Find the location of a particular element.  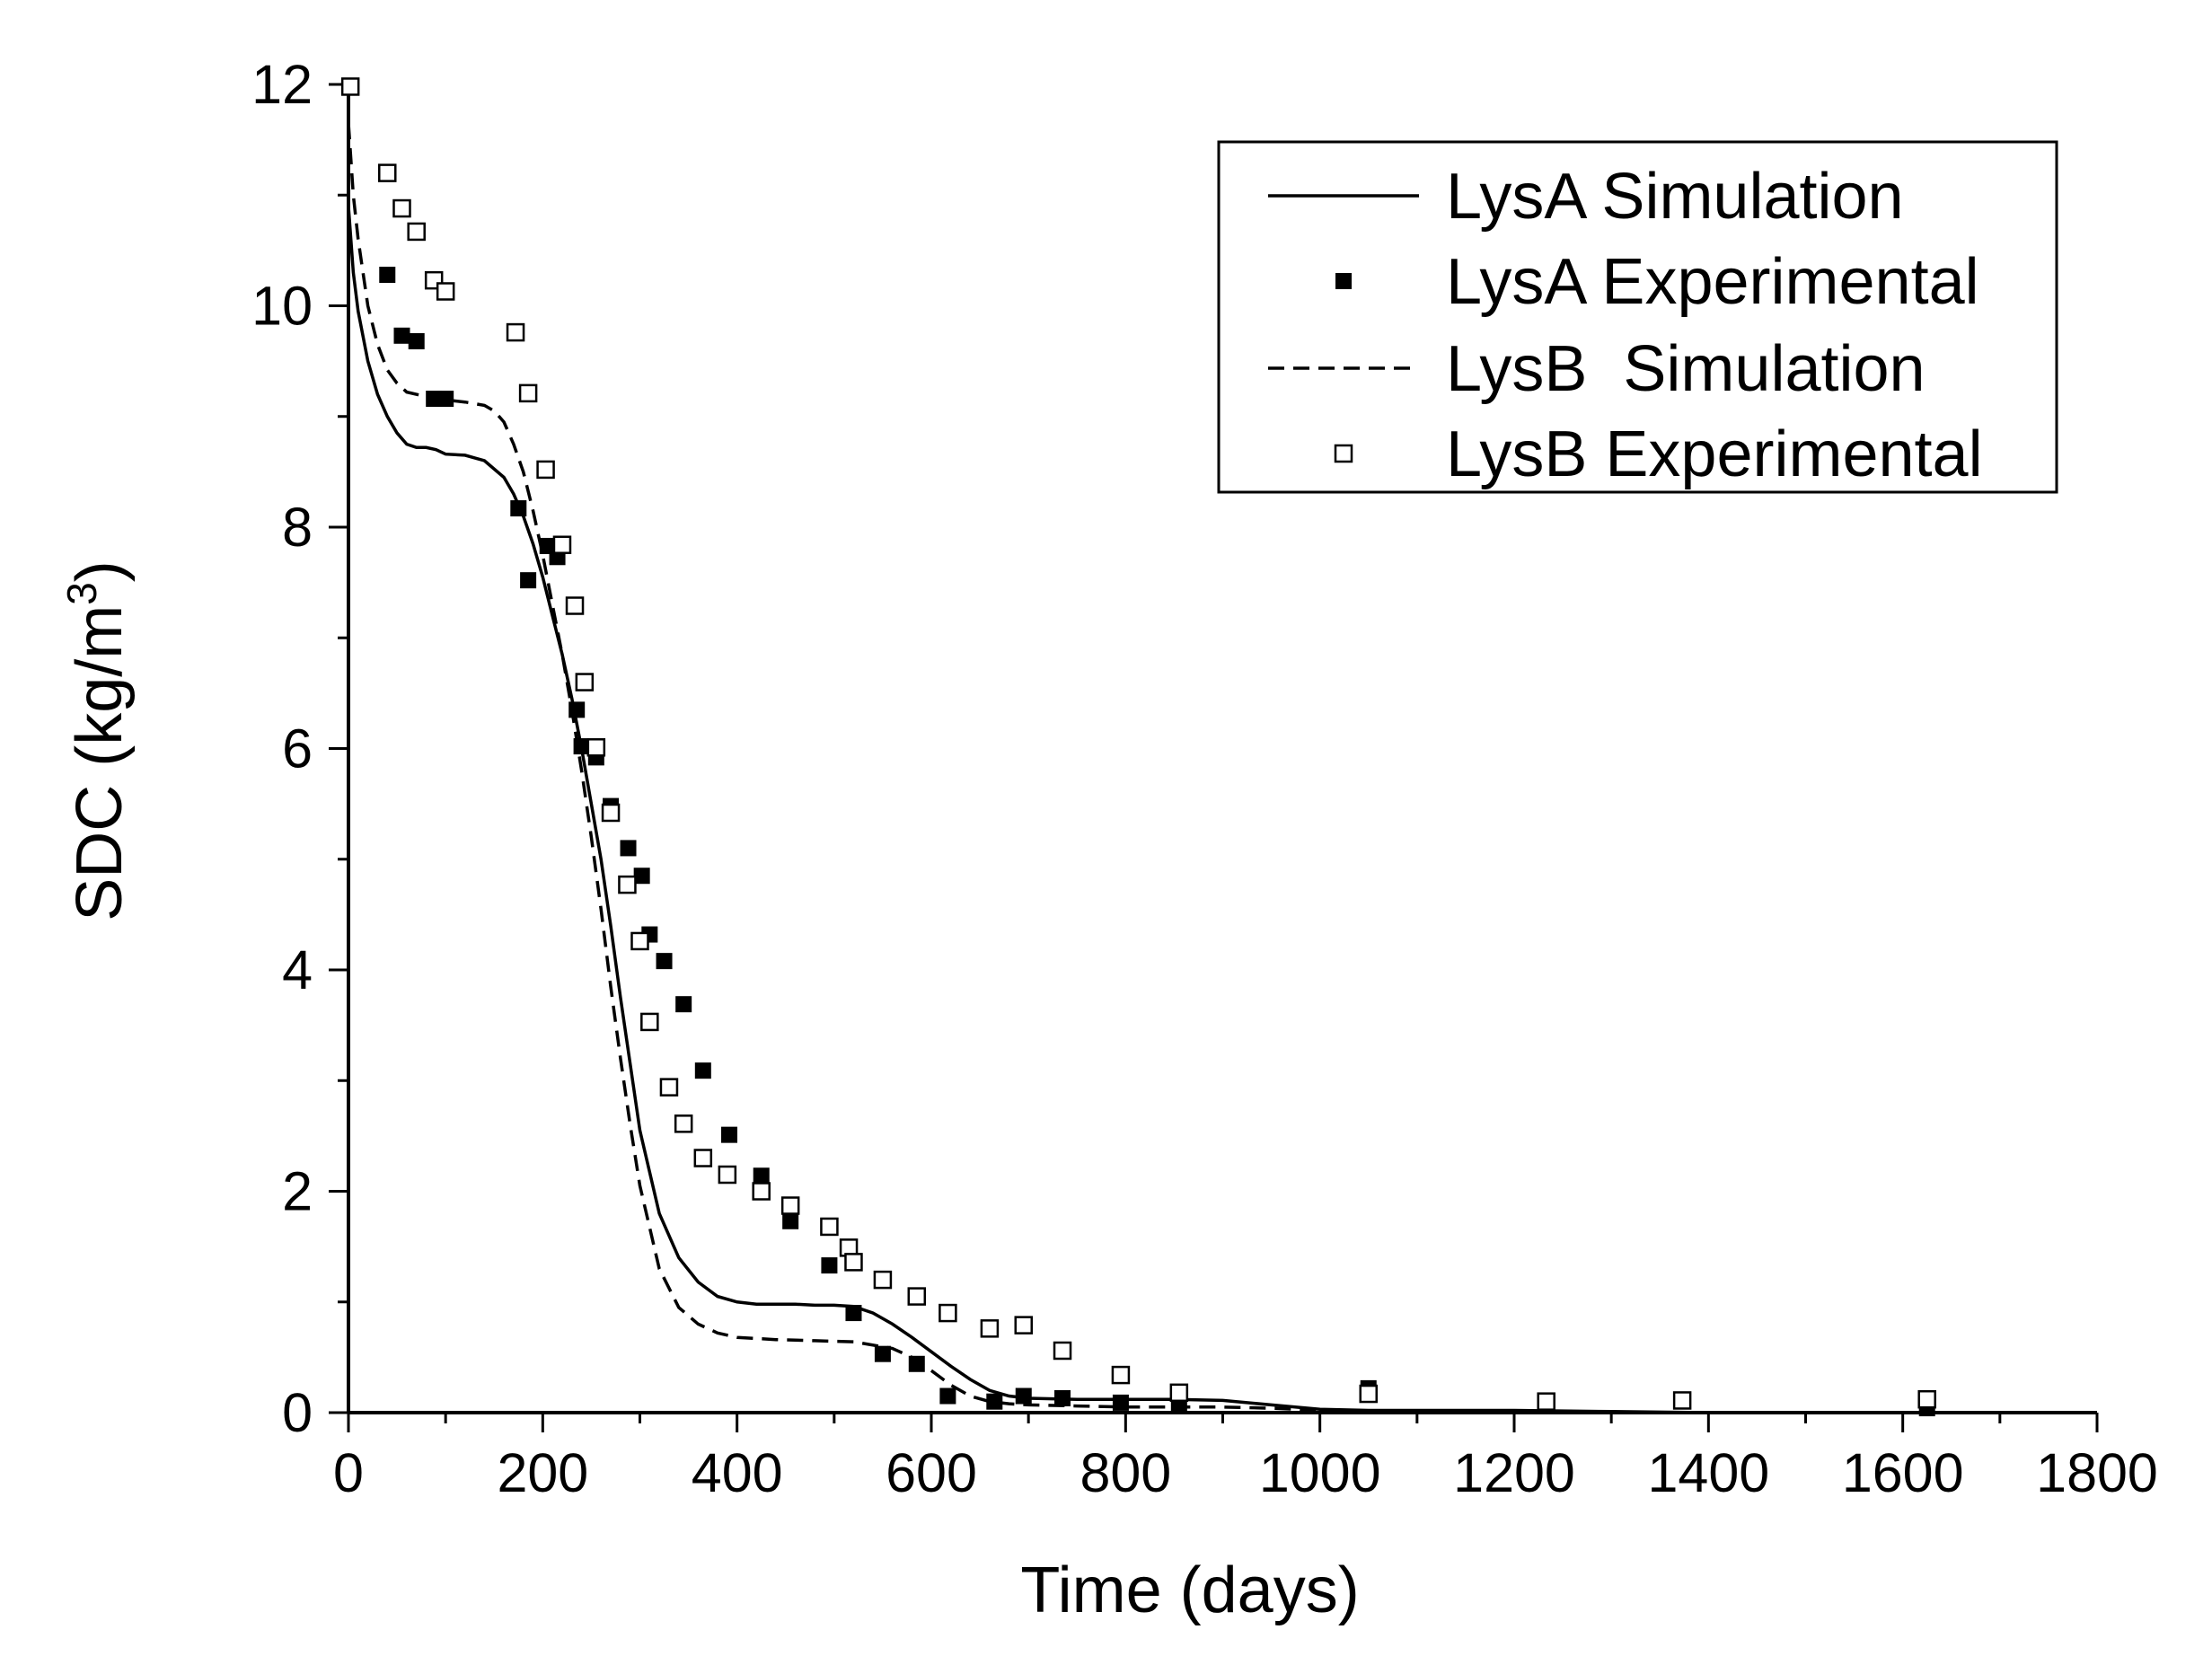

y-axis-title: SDC (kg/m3) is located at coordinates (97, 741).